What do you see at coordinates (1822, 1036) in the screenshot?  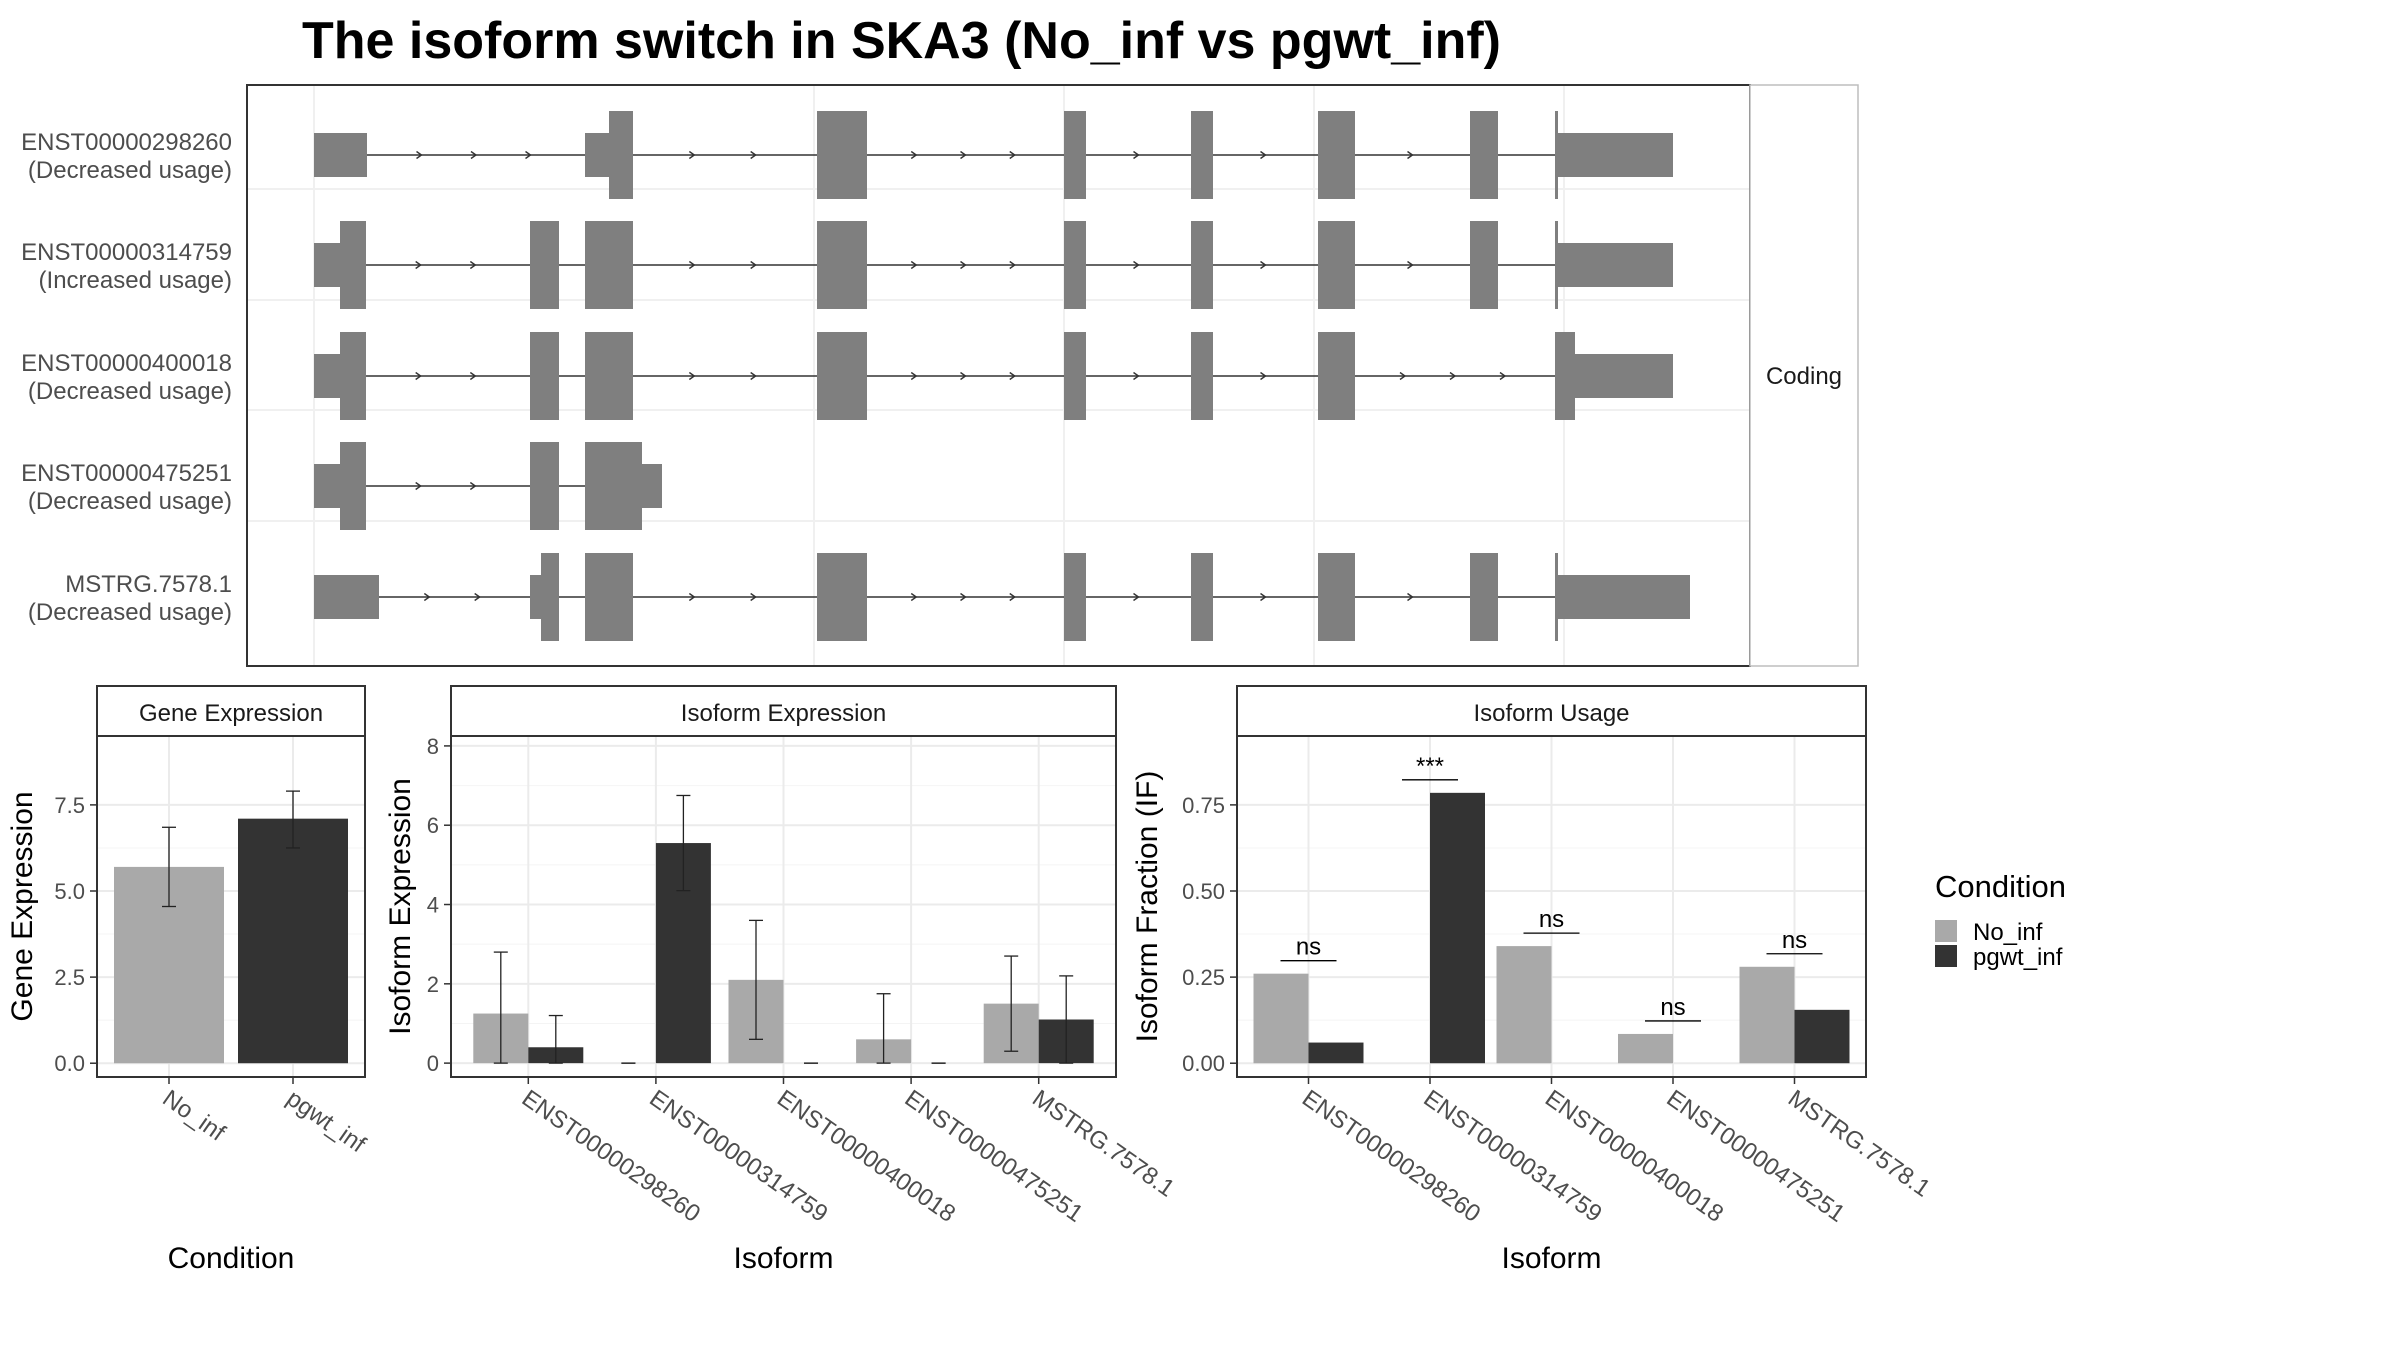 I see `bar-MSTRG.7578.1-pgwt_inf` at bounding box center [1822, 1036].